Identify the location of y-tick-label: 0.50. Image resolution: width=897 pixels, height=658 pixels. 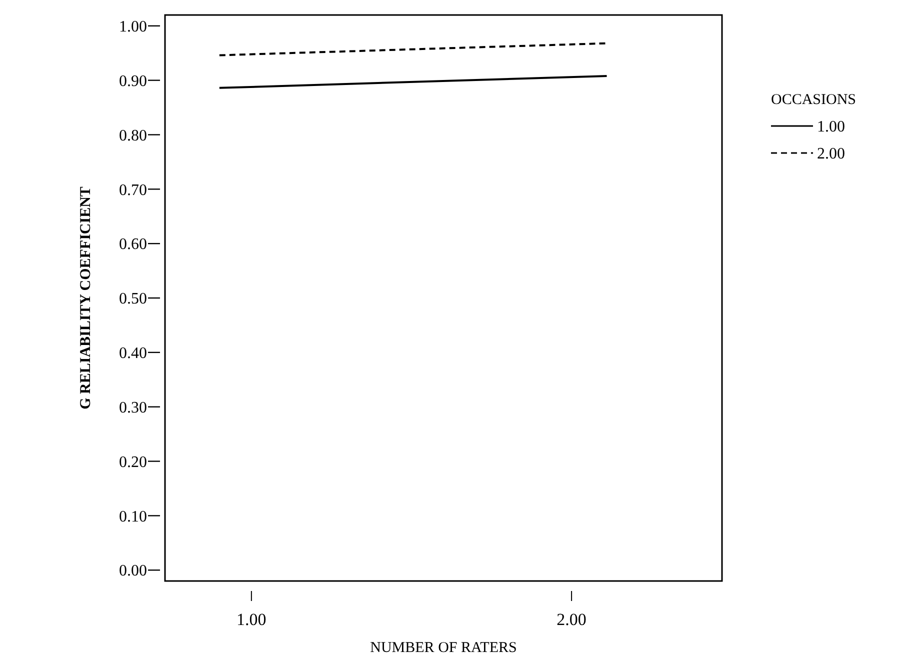
(133, 299).